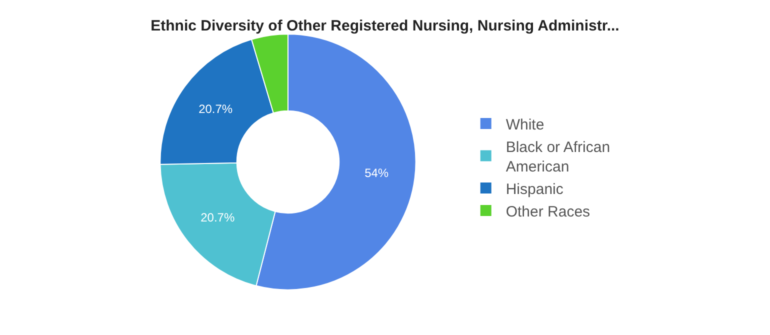 The width and height of the screenshot is (770, 335). Describe the element at coordinates (548, 211) in the screenshot. I see `legend-label: Other Races` at that location.